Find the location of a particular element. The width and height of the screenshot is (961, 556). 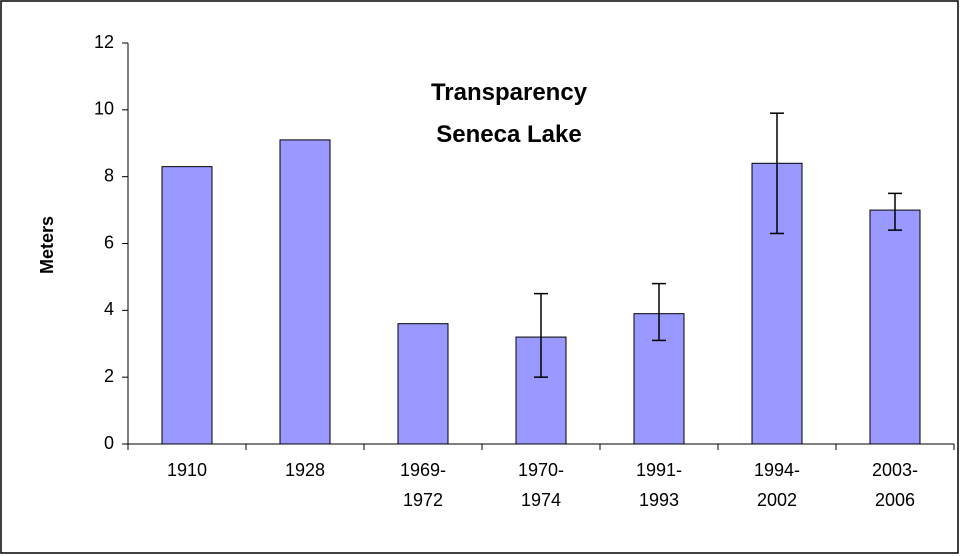

x-tick-label: 1994- 2002 is located at coordinates (777, 485).